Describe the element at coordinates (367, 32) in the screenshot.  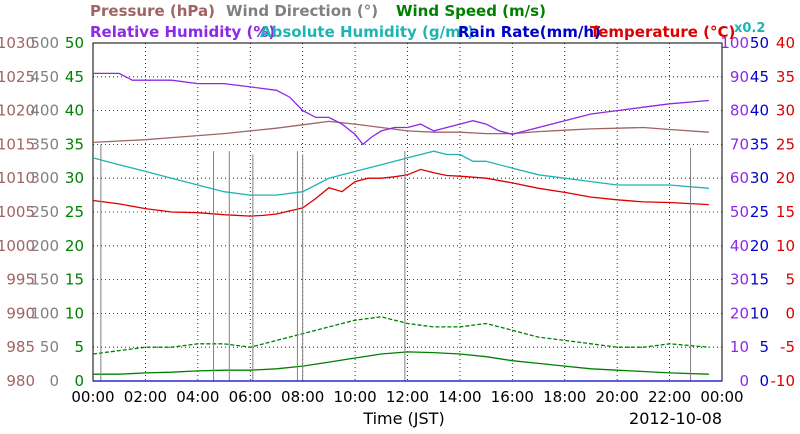
I see `title-absolute-humidity: Absolute Humidity (g/m³)` at that location.